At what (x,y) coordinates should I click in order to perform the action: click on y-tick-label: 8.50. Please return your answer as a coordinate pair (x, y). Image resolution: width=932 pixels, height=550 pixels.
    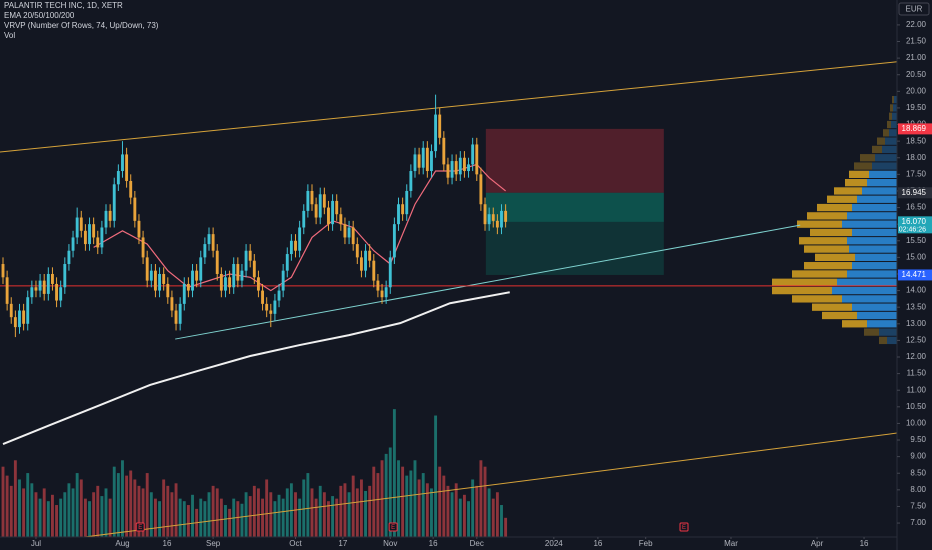
    Looking at the image, I should click on (918, 472).